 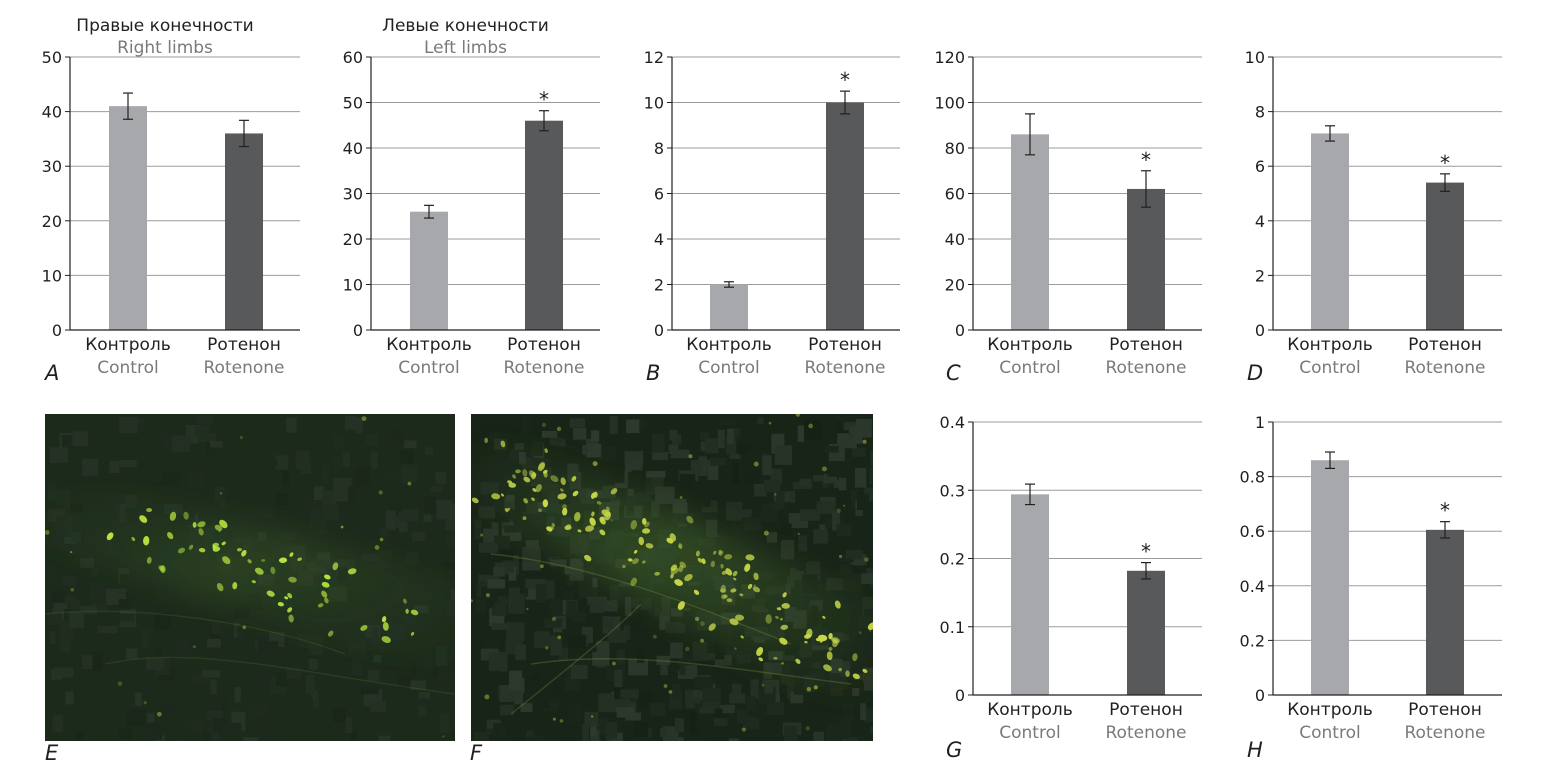 What do you see at coordinates (353, 194) in the screenshot?
I see `y-tick-label: 30` at bounding box center [353, 194].